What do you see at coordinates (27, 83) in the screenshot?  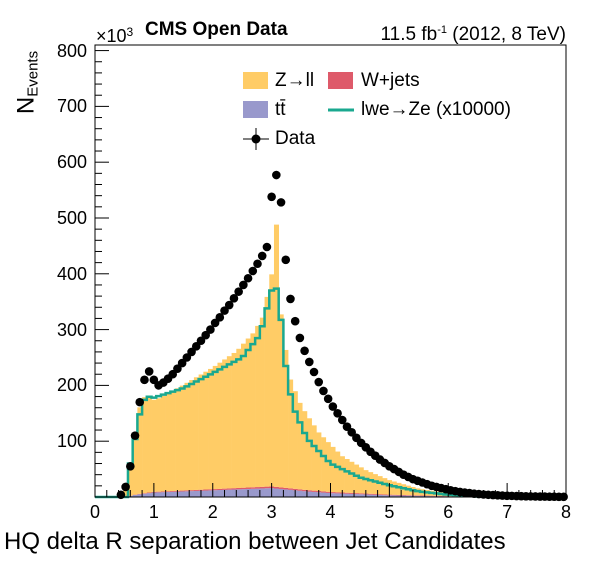 I see `y-axis-label: NEvents` at bounding box center [27, 83].